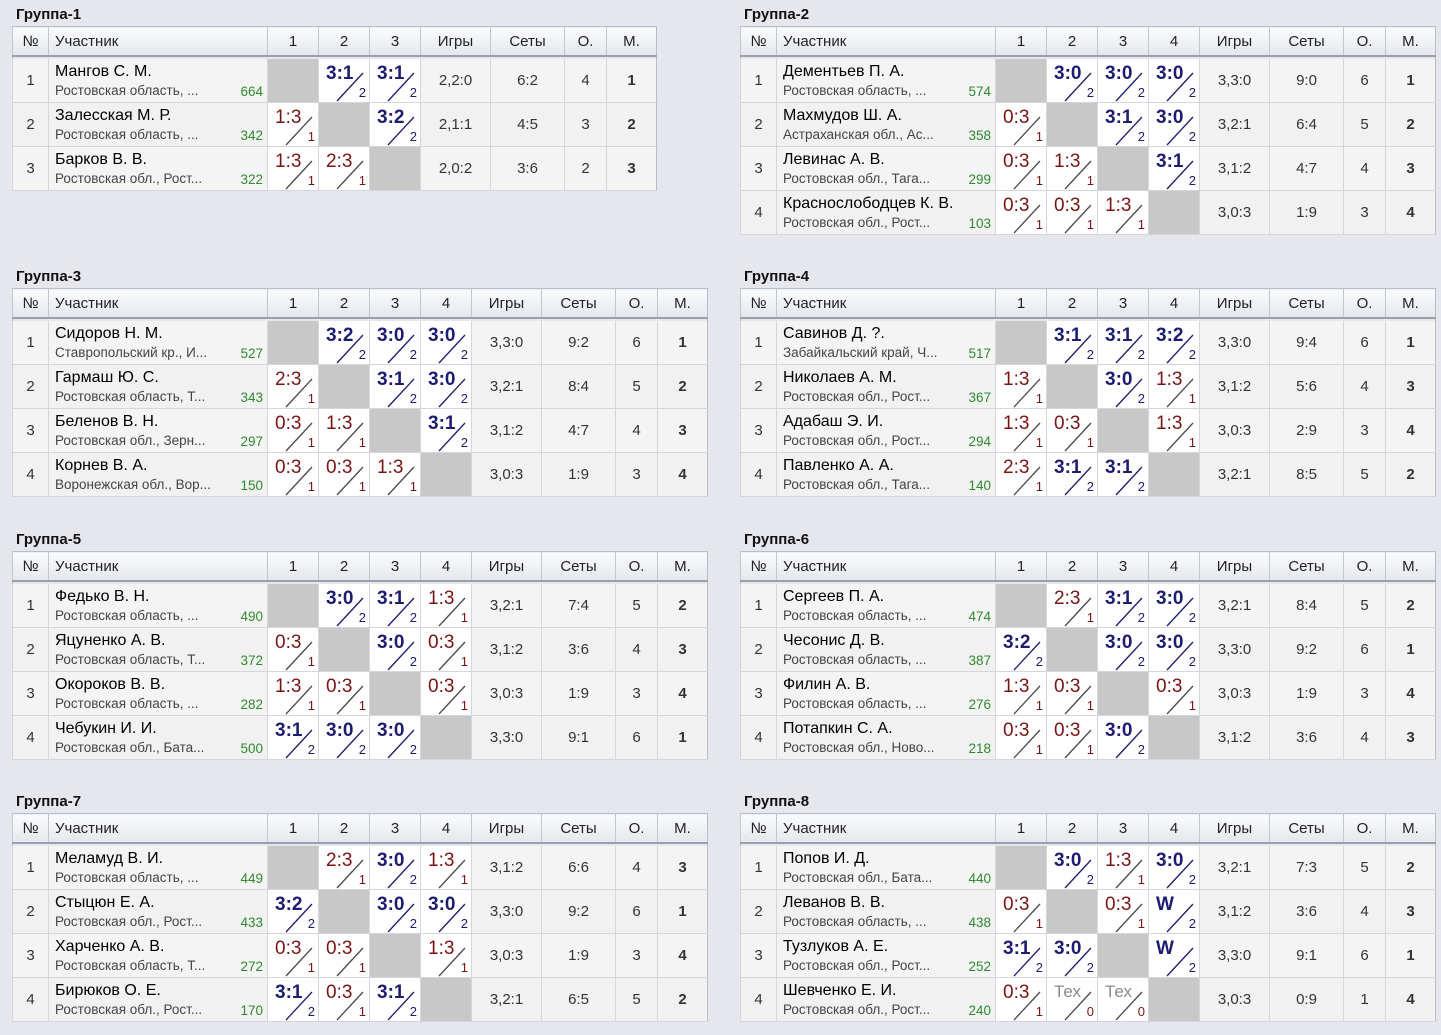 The image size is (1441, 1035). What do you see at coordinates (886, 693) in the screenshot?
I see `player-cell: Филин А. В. Ростовская область, ... 276` at bounding box center [886, 693].